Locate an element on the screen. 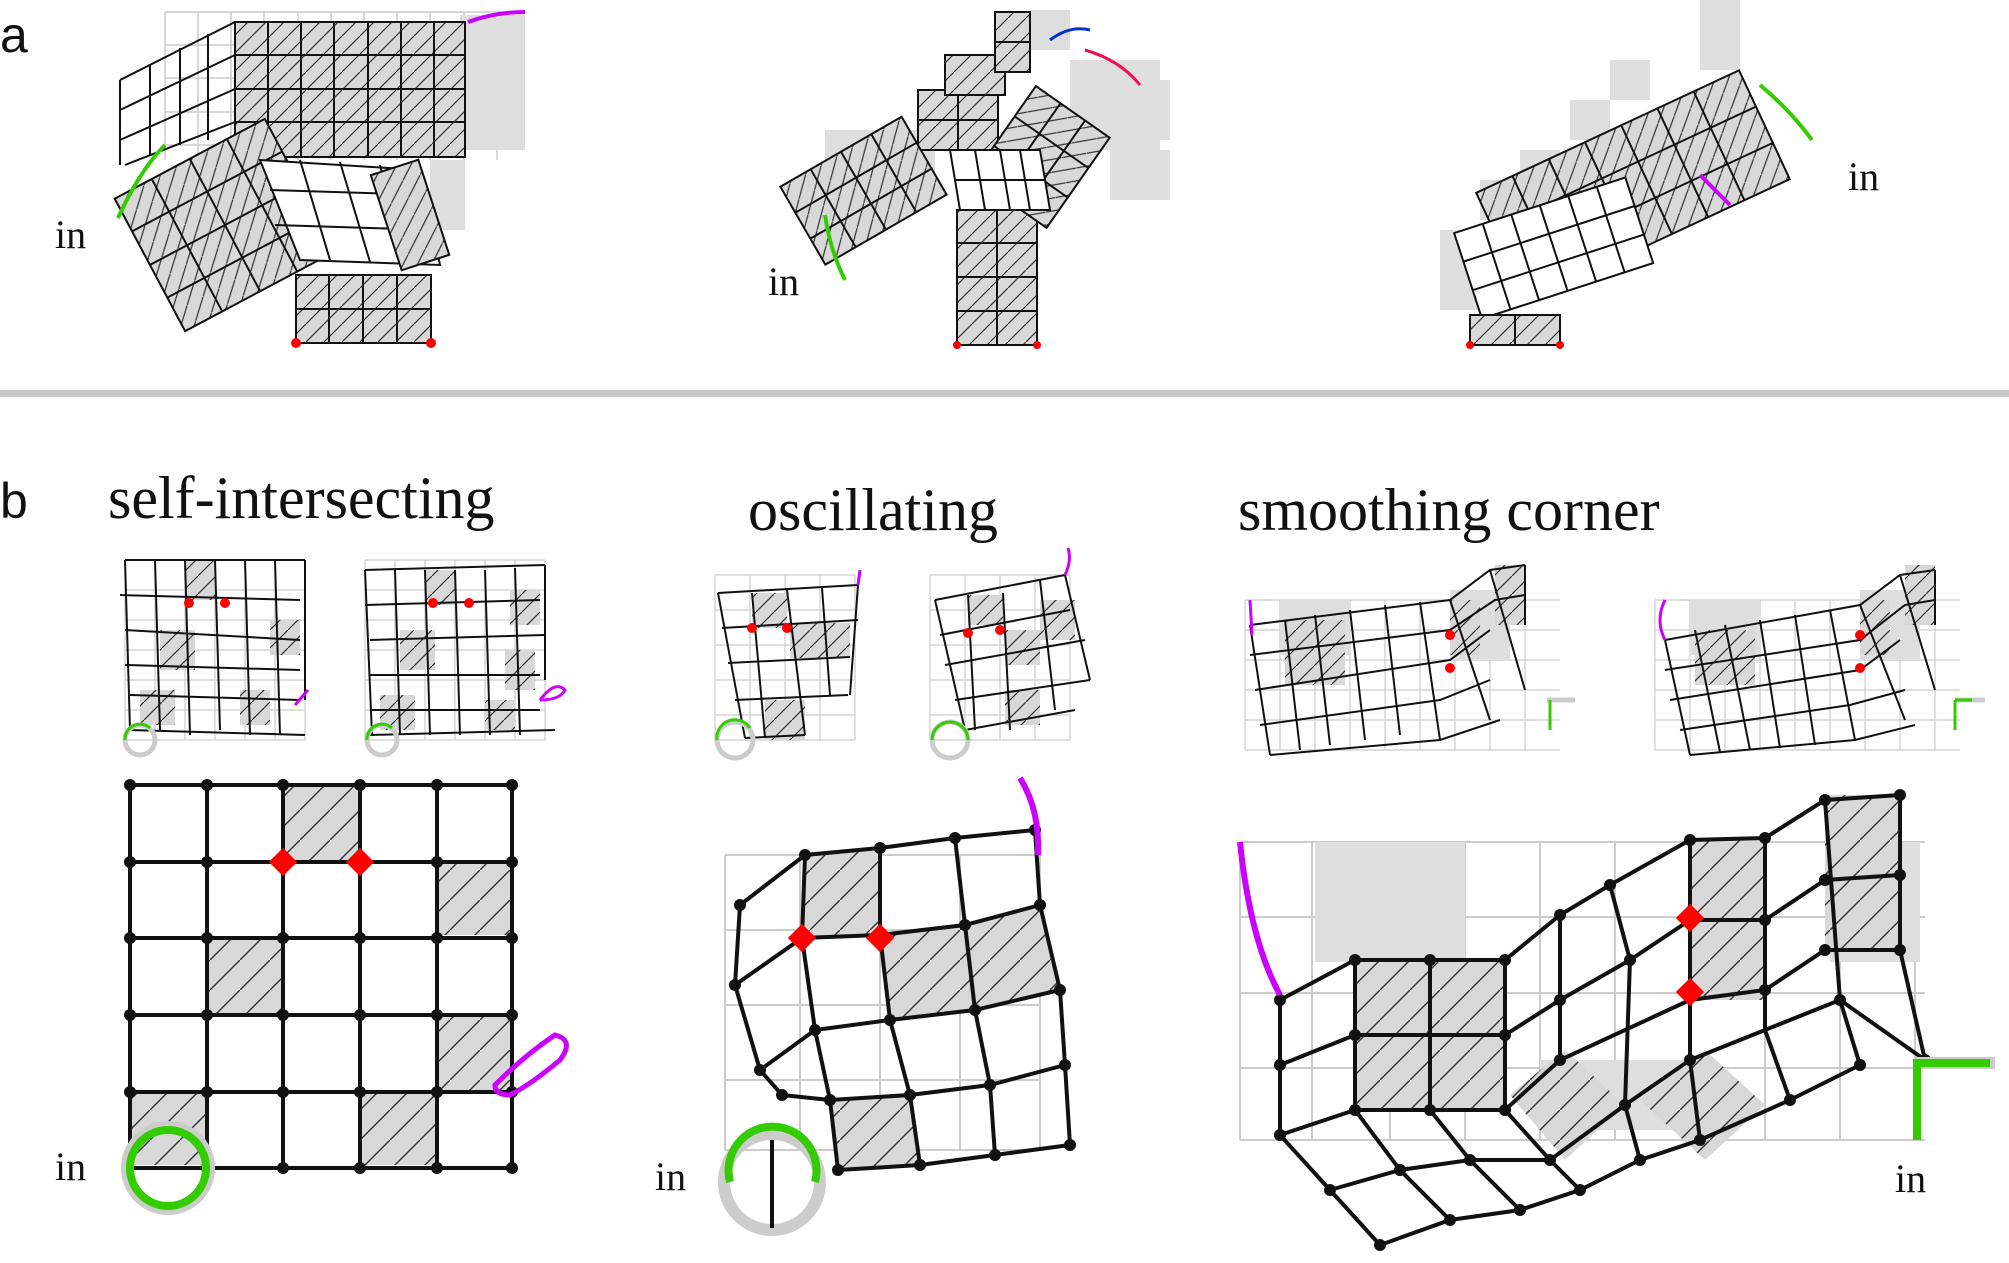  blue-curve is located at coordinates (1070, 34).